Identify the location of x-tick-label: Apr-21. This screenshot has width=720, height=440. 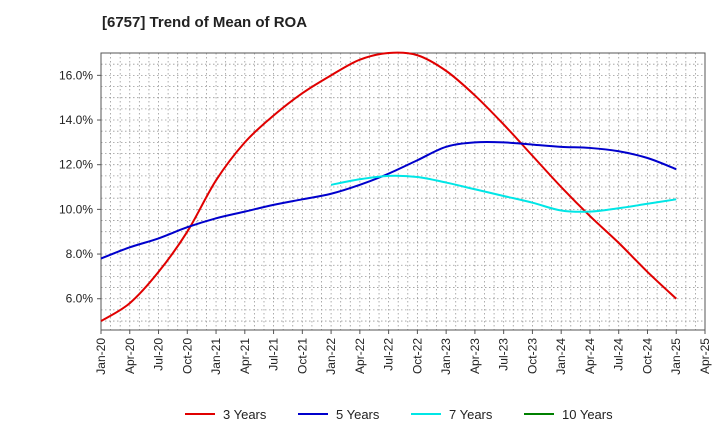
(245, 356).